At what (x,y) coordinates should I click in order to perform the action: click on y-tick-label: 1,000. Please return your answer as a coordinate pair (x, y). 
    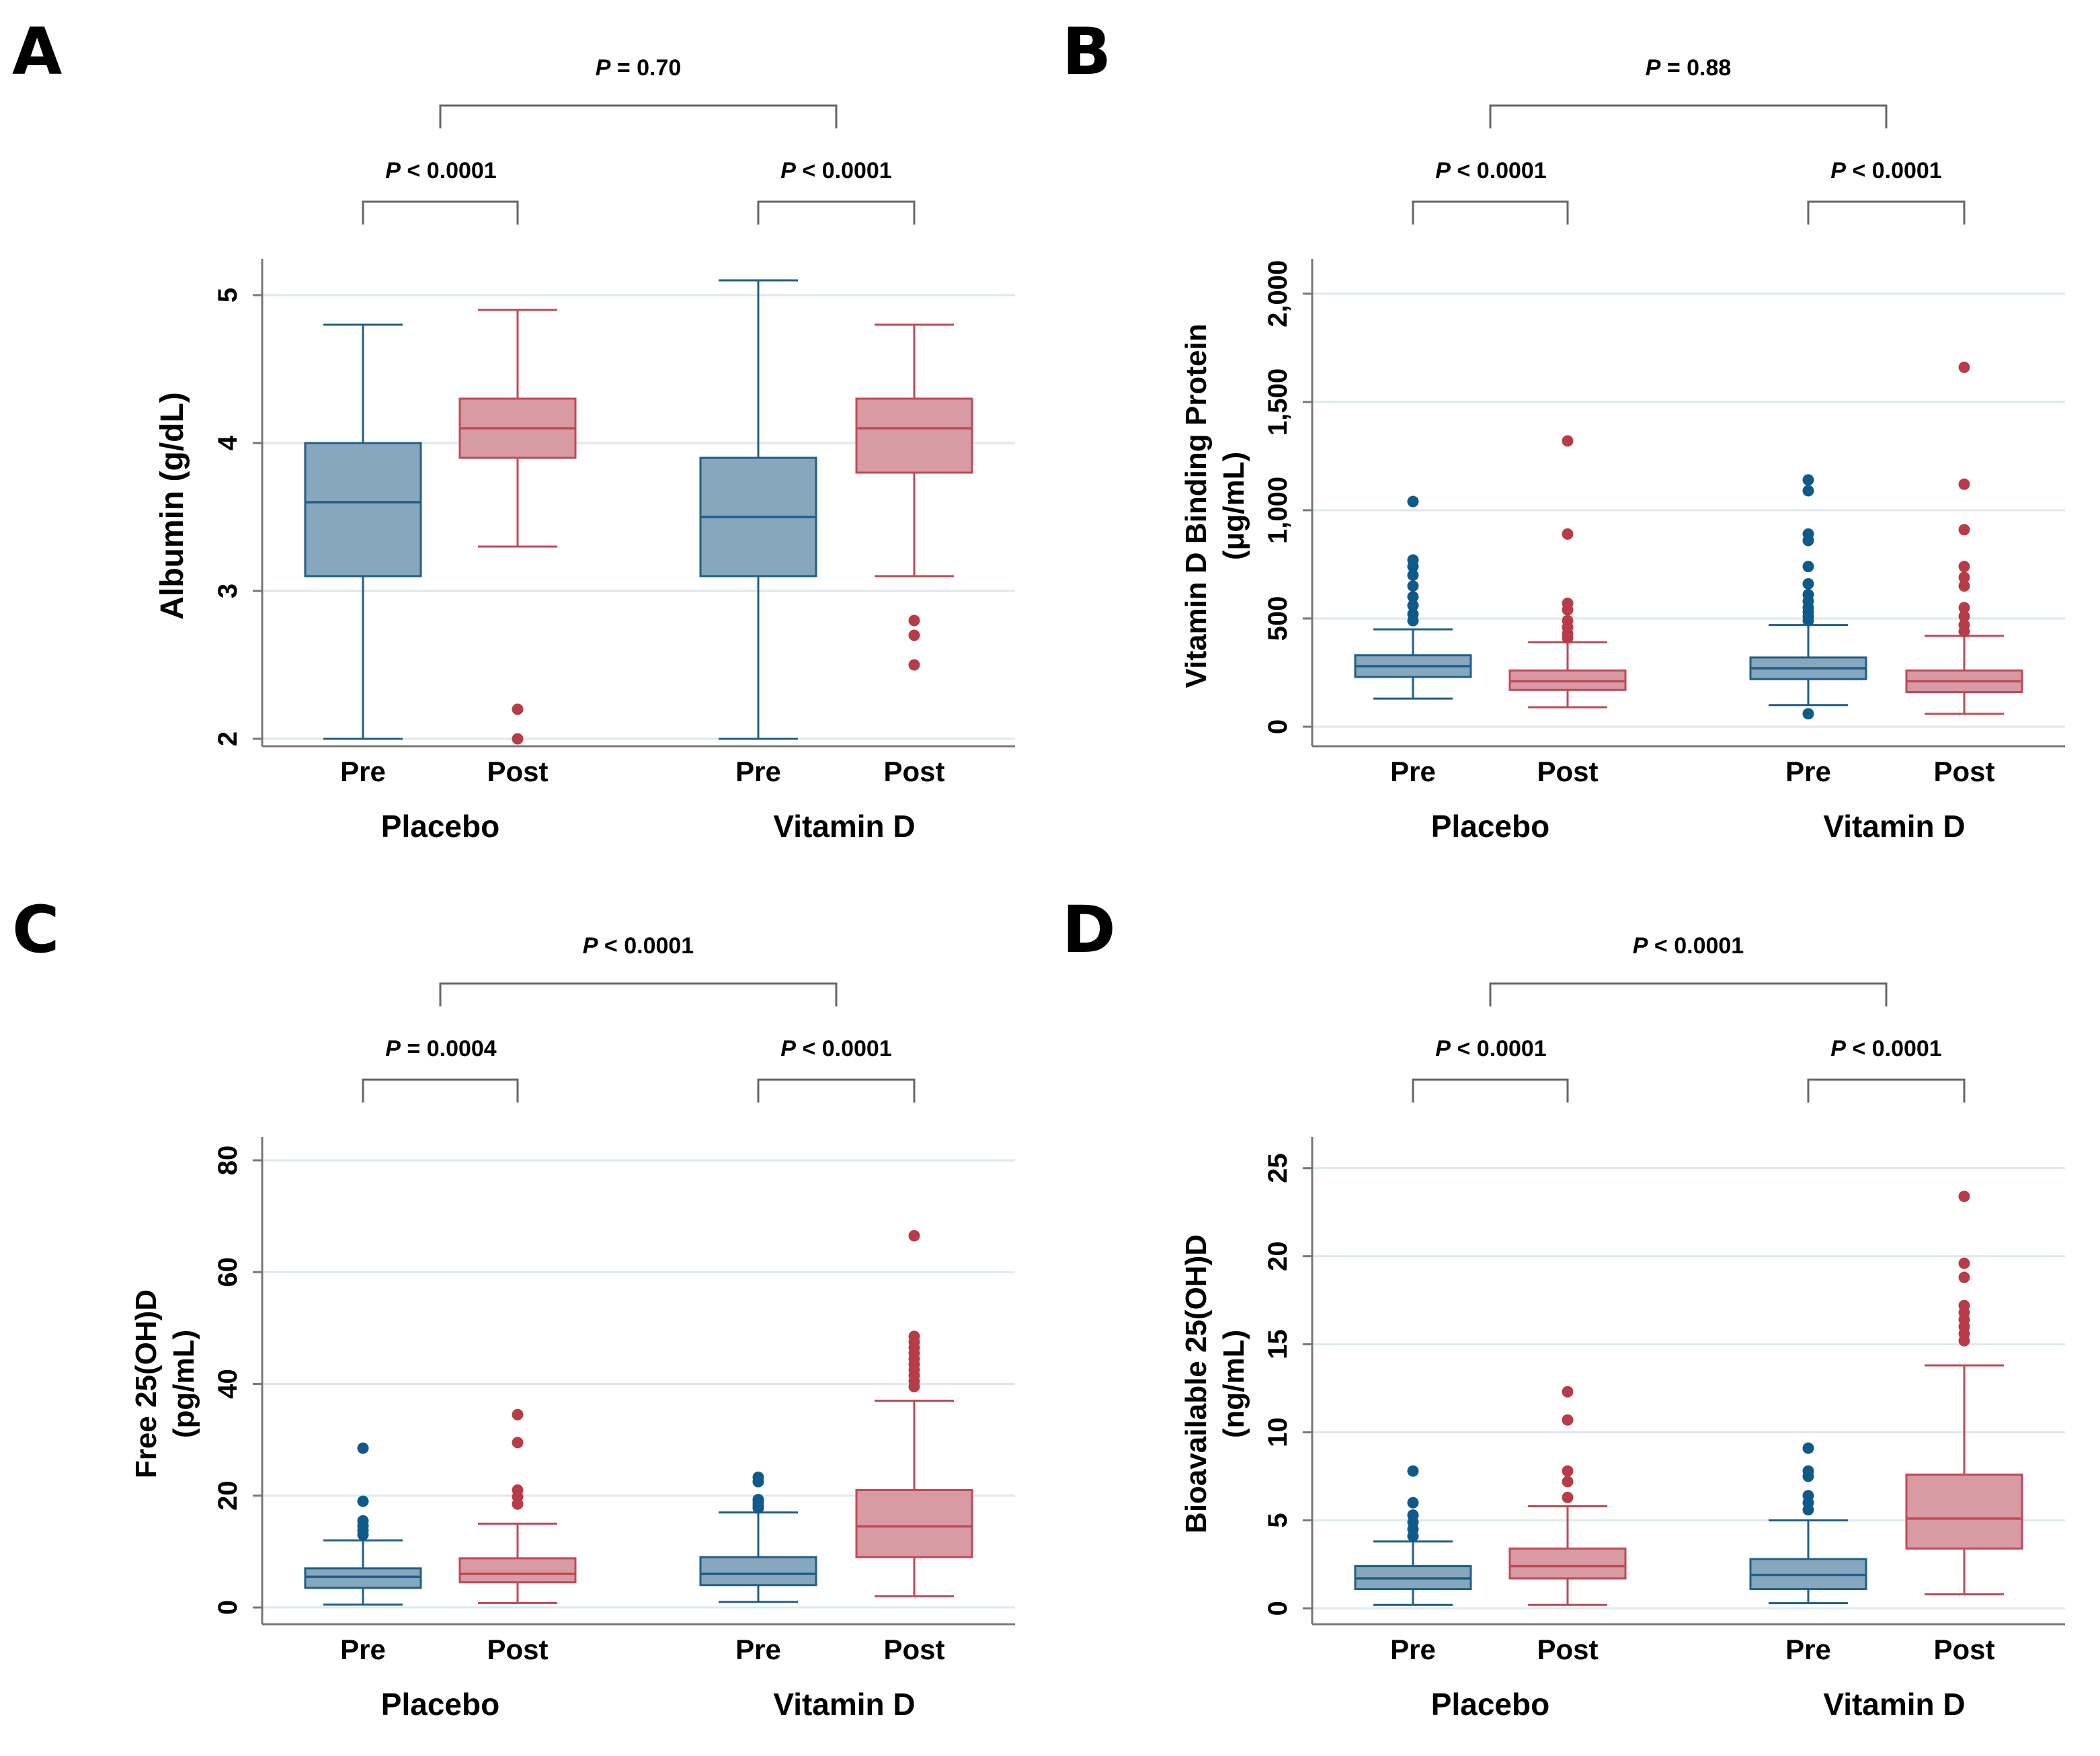
    Looking at the image, I should click on (1278, 510).